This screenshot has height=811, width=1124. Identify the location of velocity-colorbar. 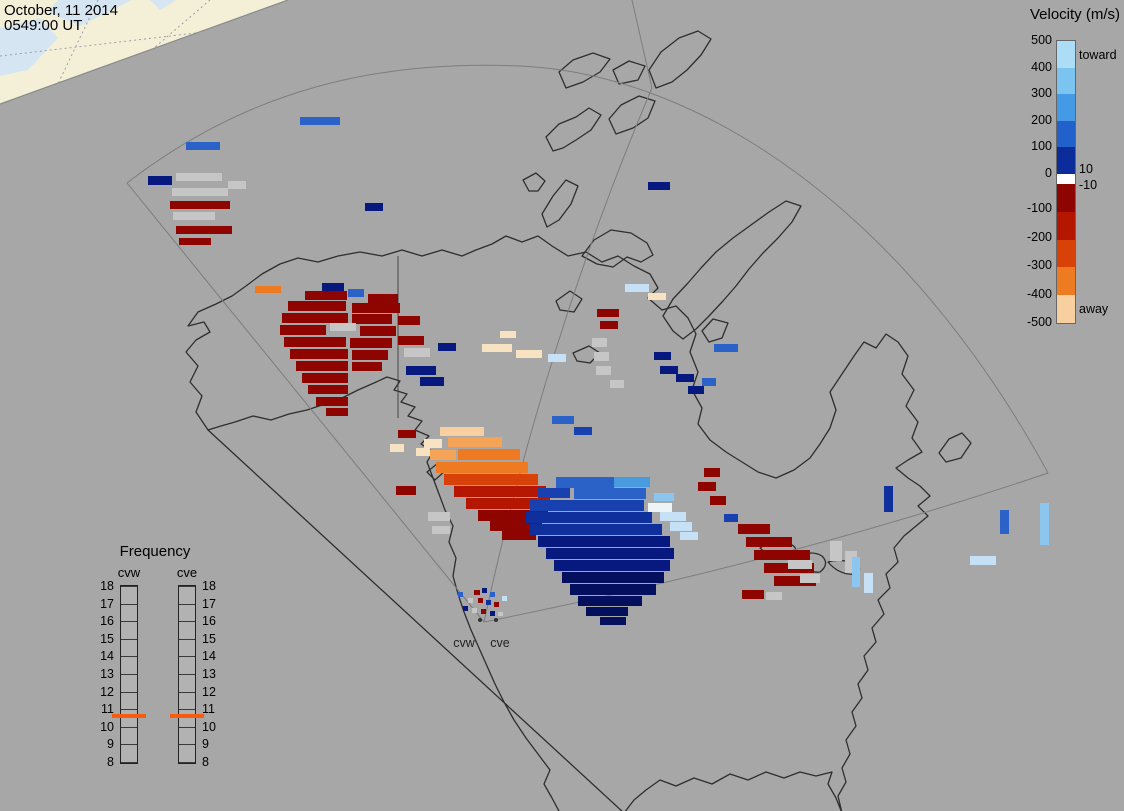
(1066, 182).